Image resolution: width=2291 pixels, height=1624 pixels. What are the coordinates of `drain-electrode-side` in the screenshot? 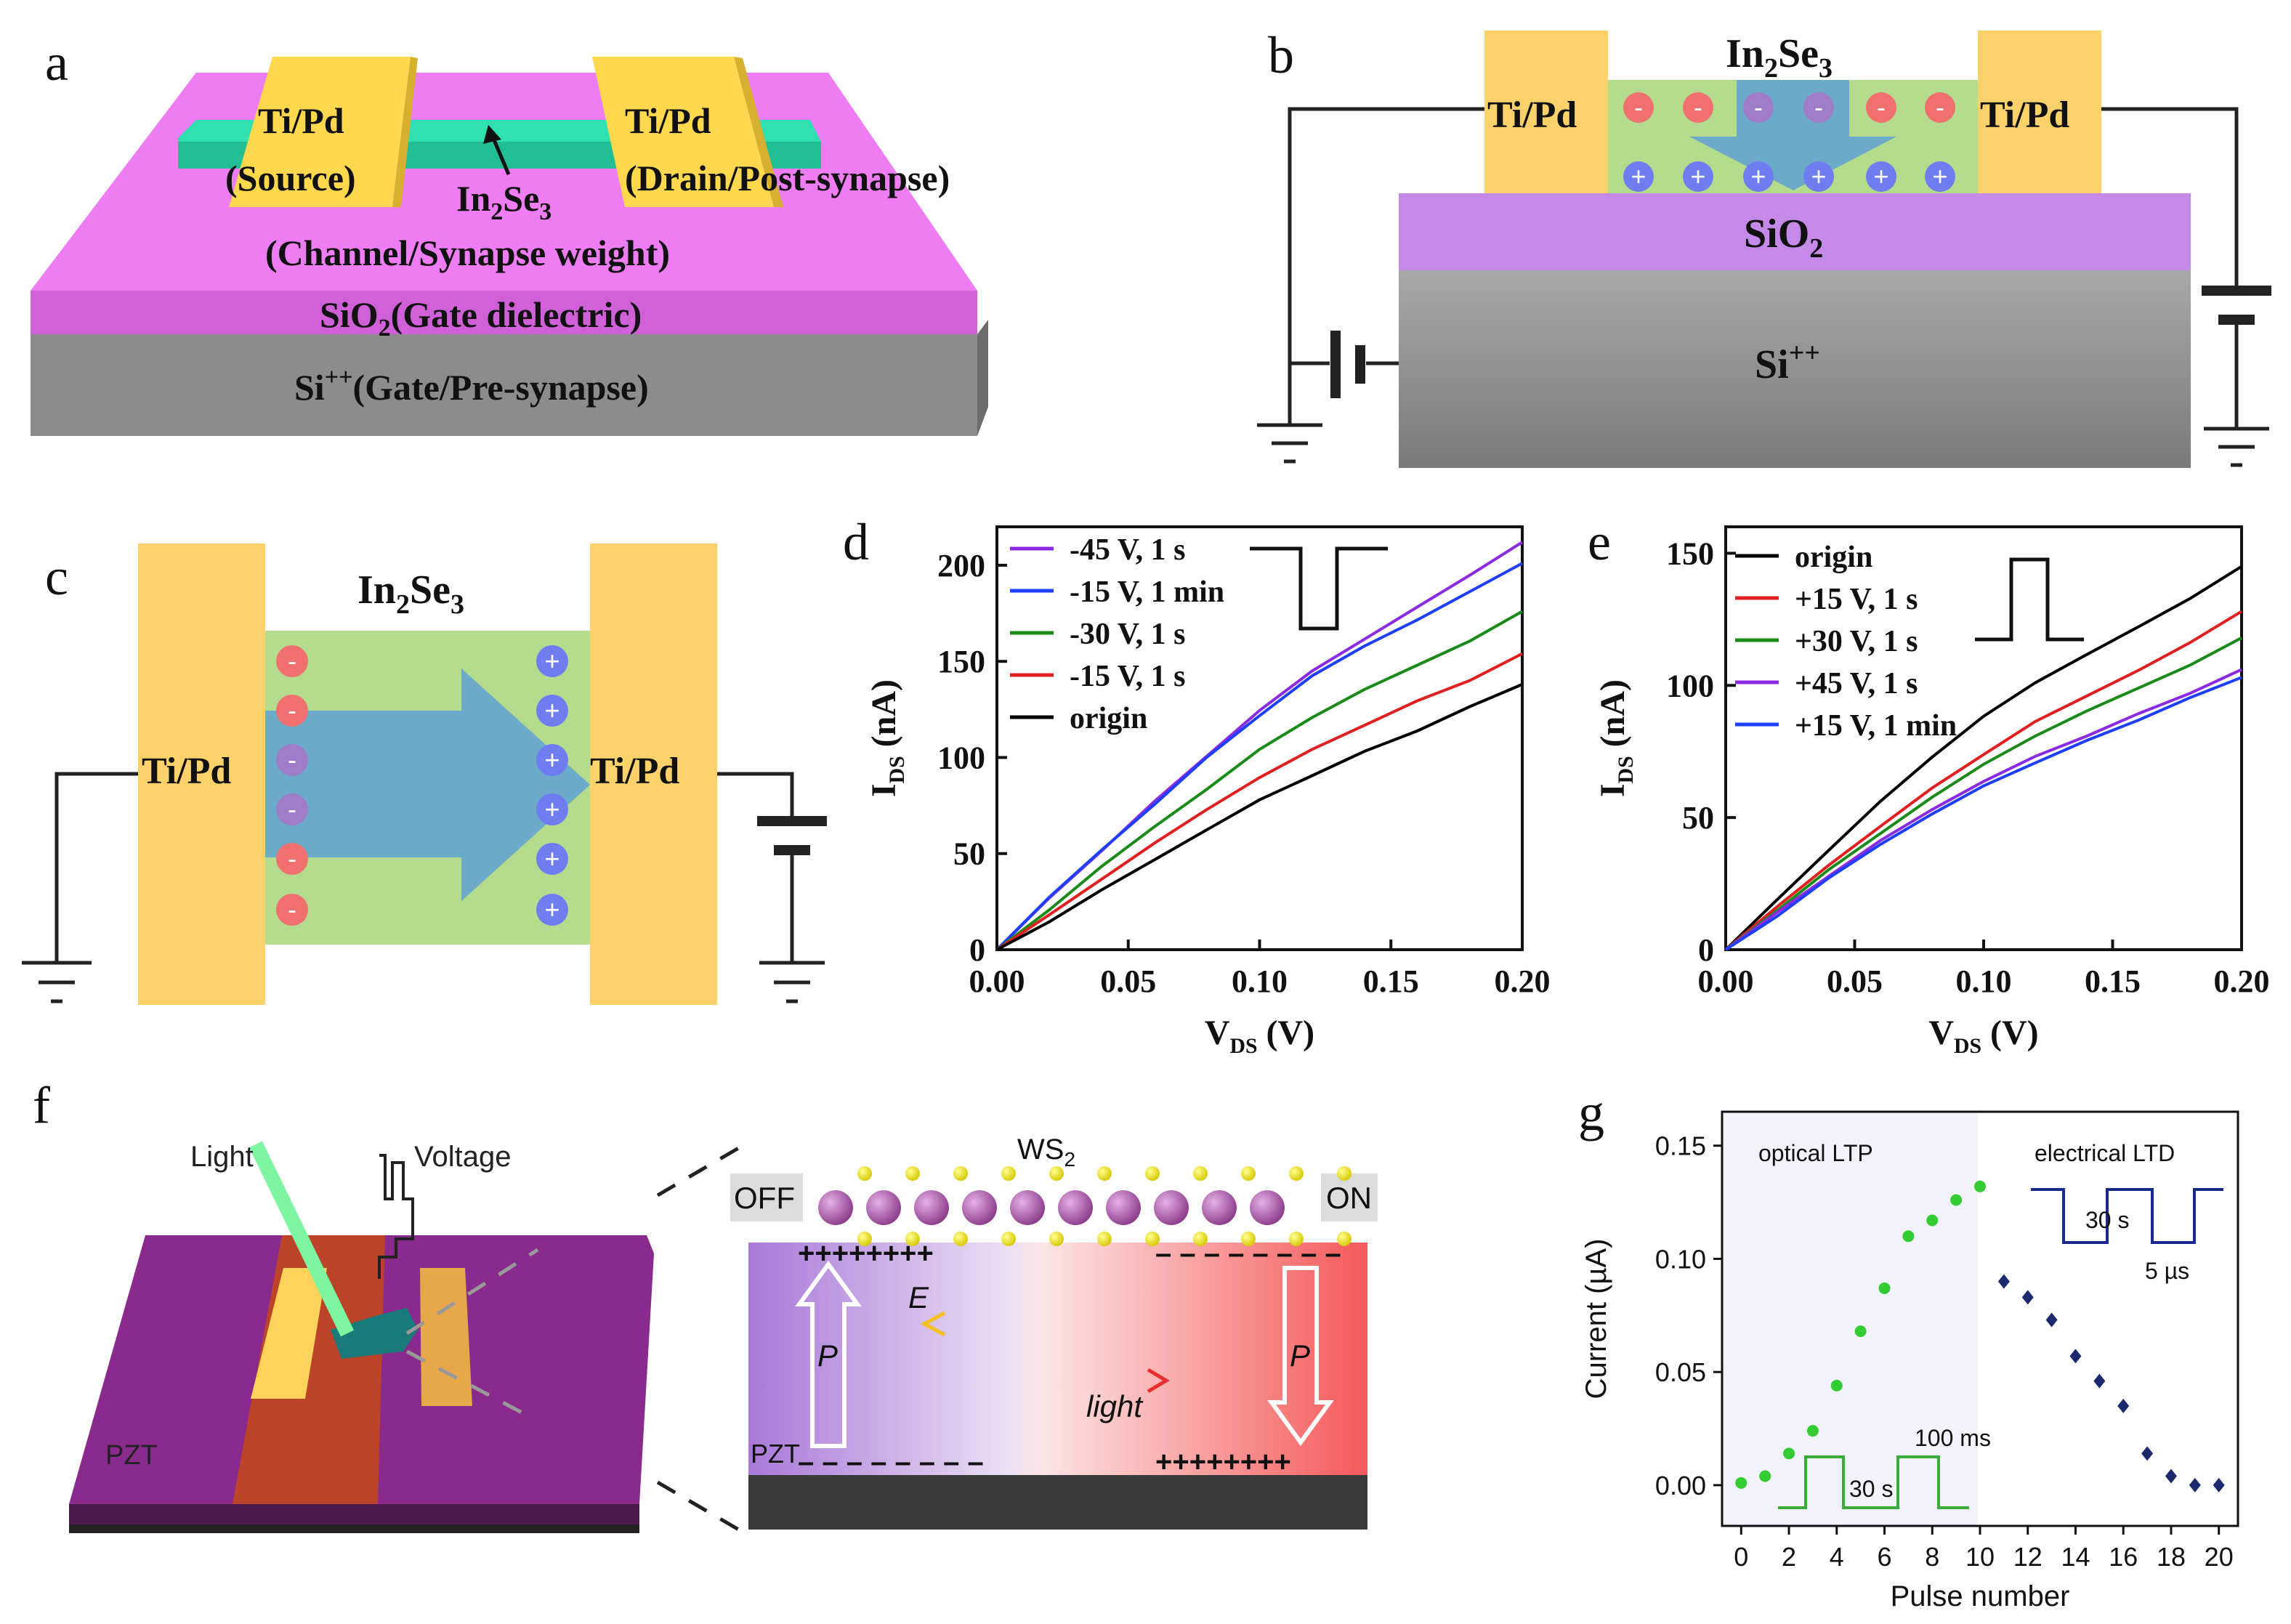 It's located at (758, 132).